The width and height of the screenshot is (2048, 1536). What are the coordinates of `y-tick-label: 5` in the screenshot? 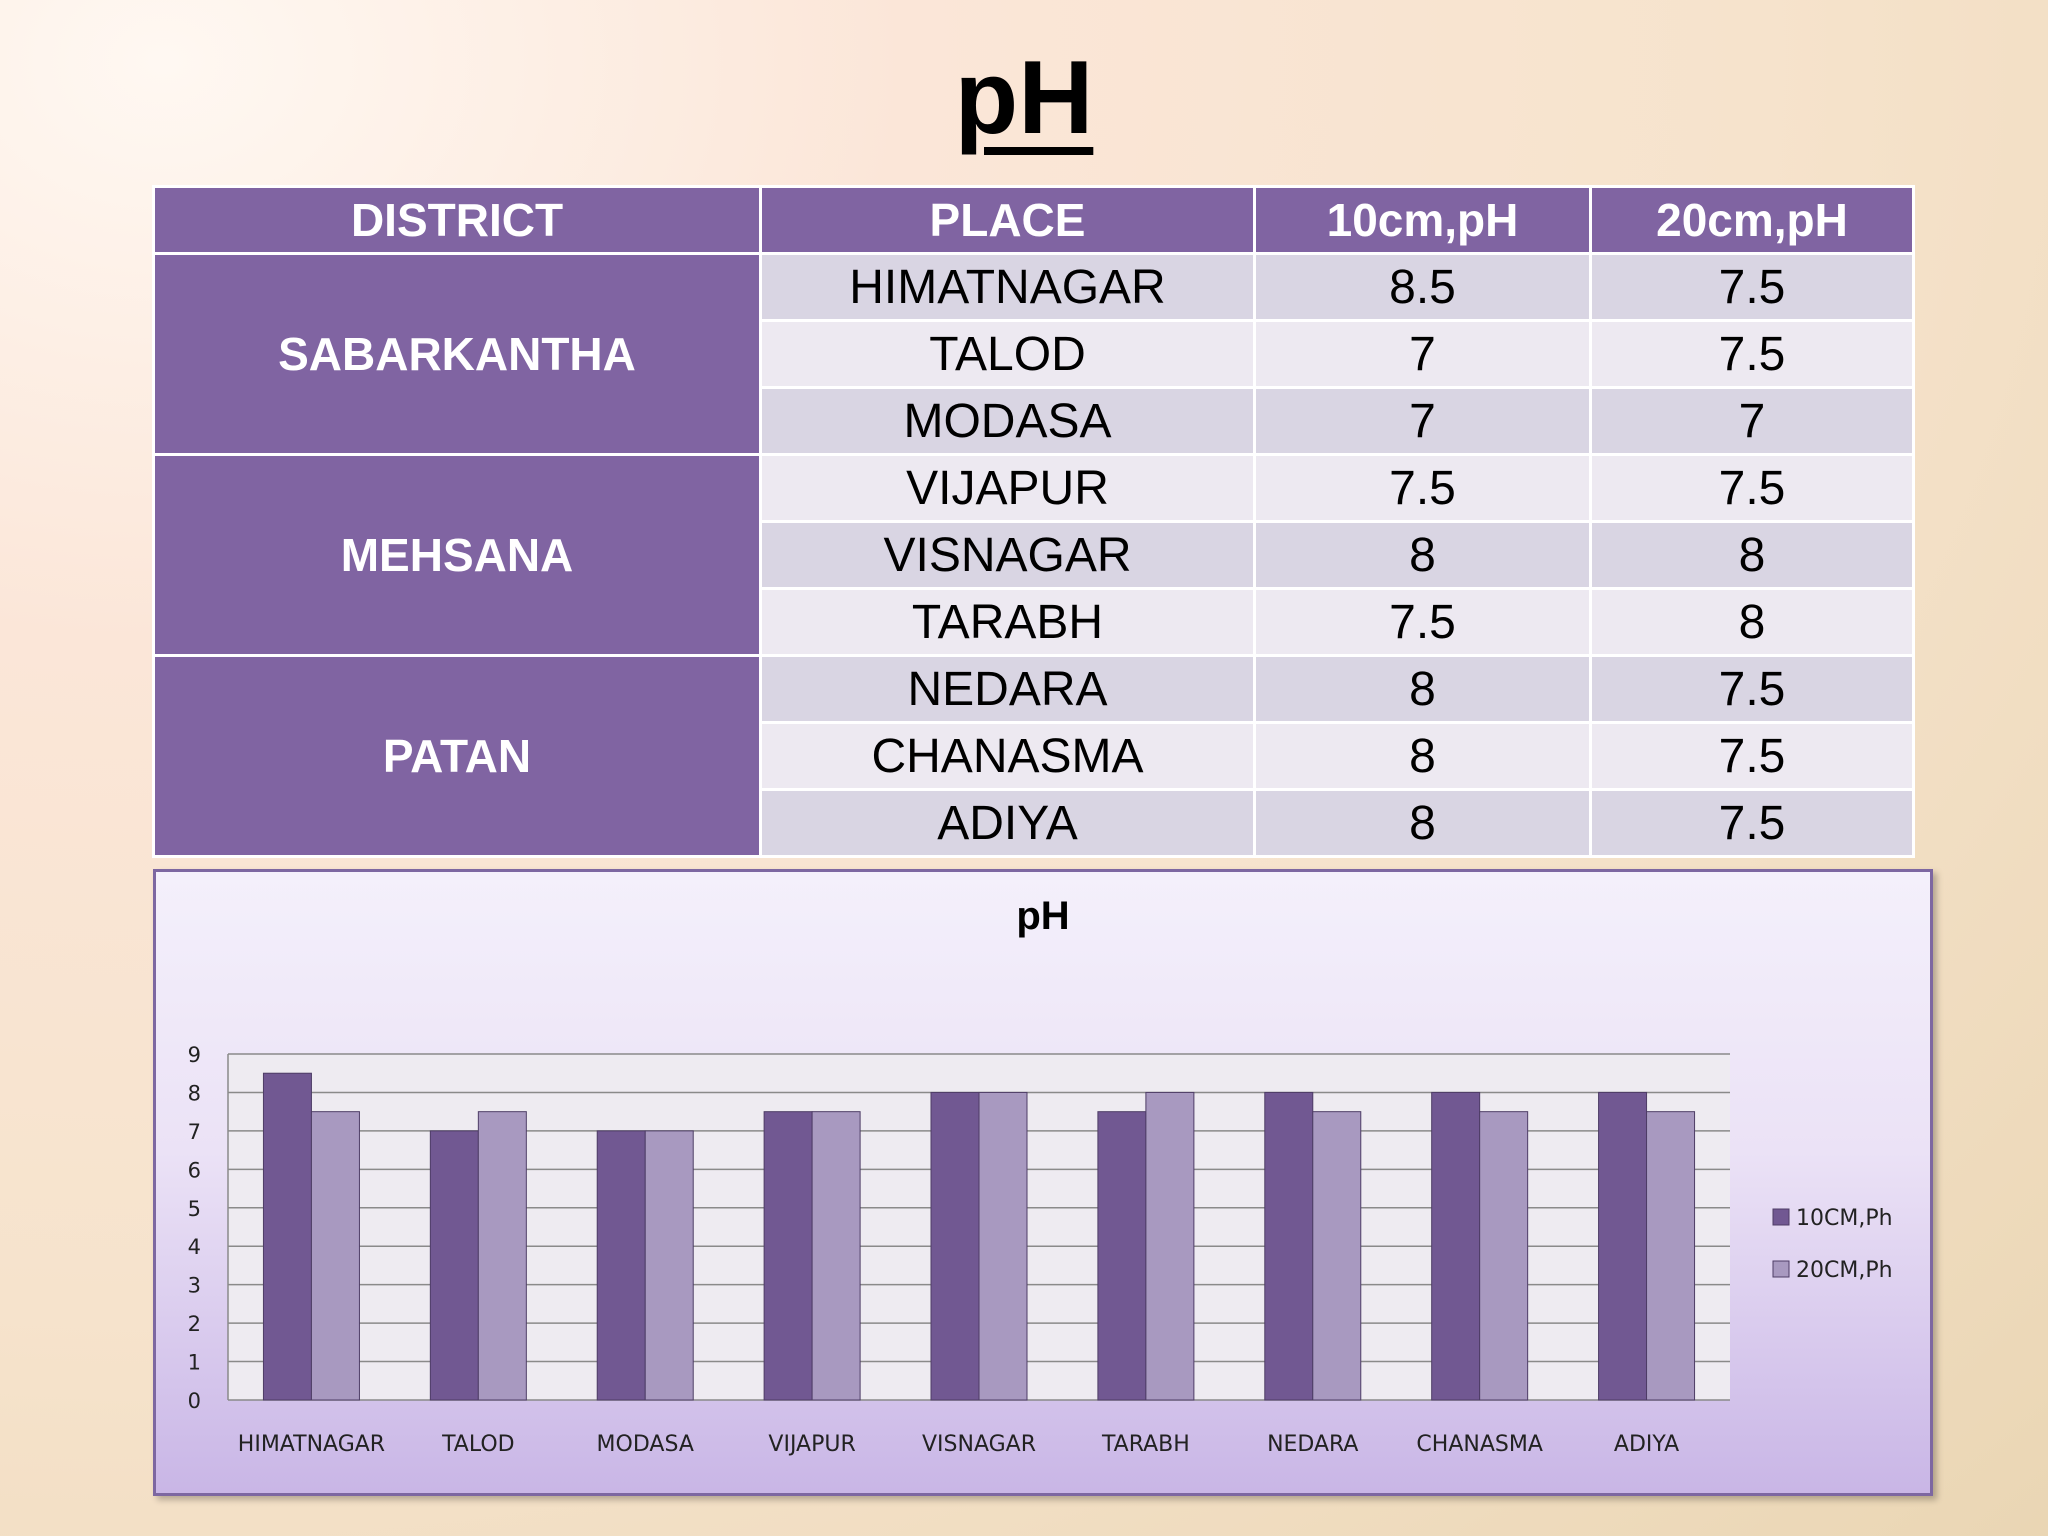 It's located at (194, 1209).